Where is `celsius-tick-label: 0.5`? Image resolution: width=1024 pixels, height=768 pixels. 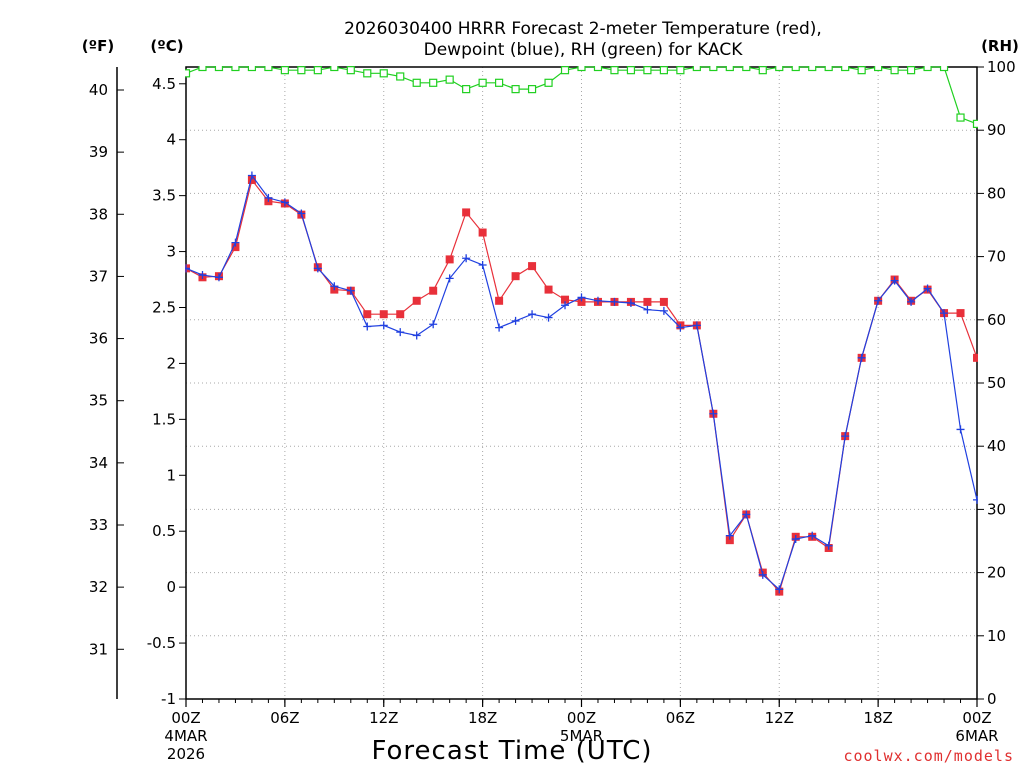
celsius-tick-label: 0.5 is located at coordinates (164, 531).